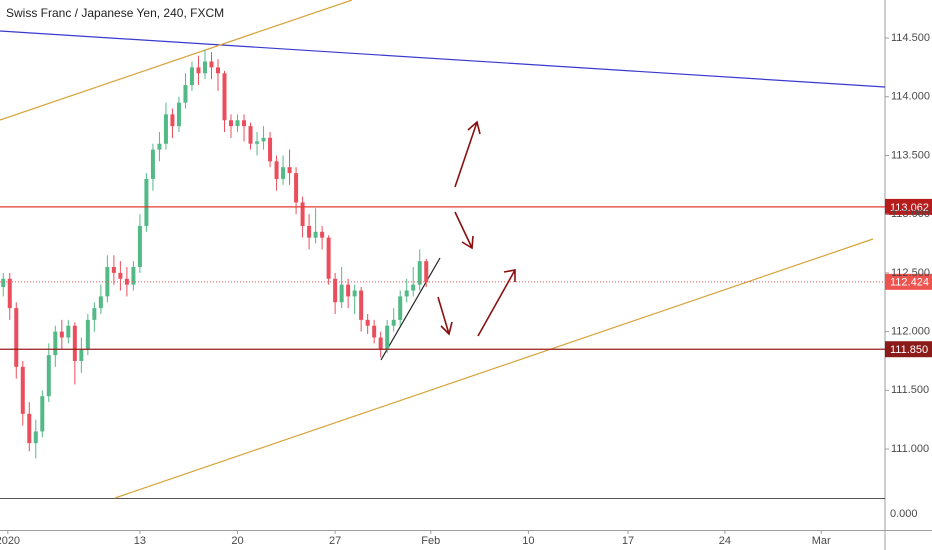 The height and width of the screenshot is (550, 932). Describe the element at coordinates (140, 541) in the screenshot. I see `x-tick-label: 13` at that location.